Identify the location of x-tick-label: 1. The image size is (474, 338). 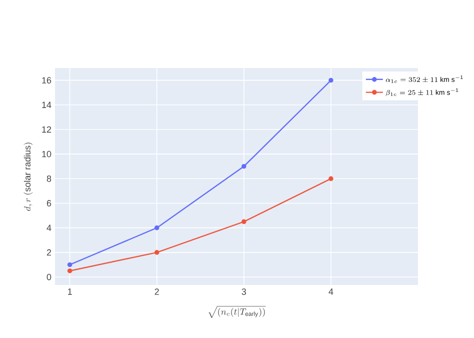
(70, 291).